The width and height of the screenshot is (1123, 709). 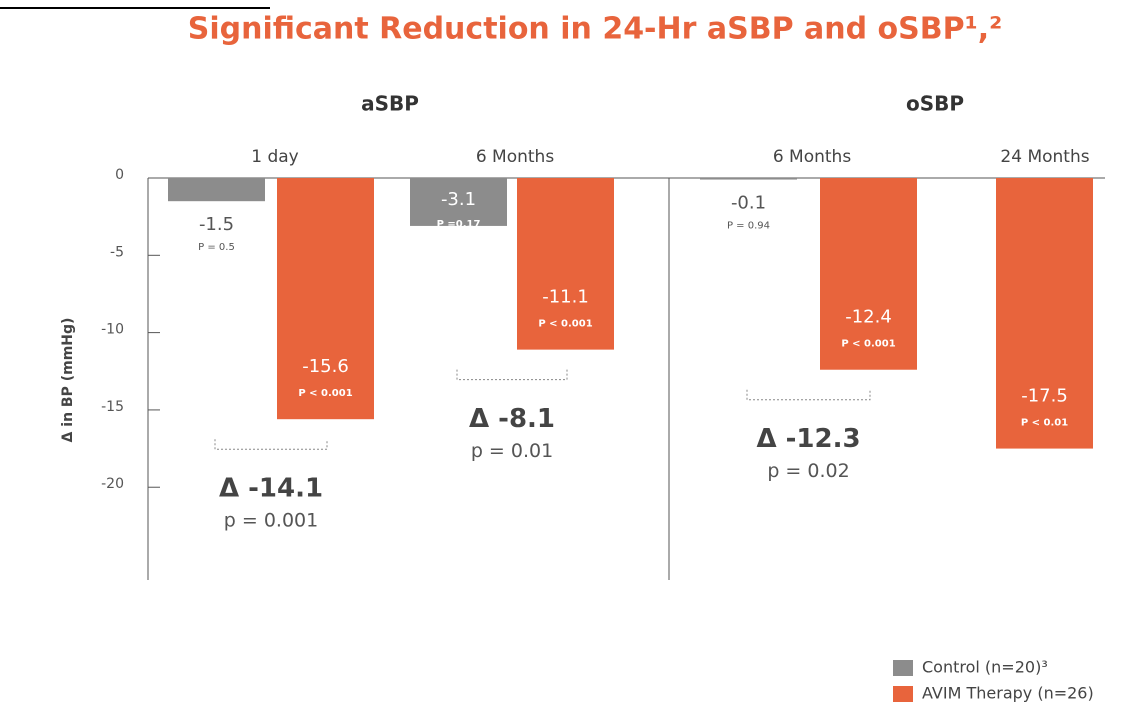 I want to click on delta-p: p = 0.001, so click(x=271, y=521).